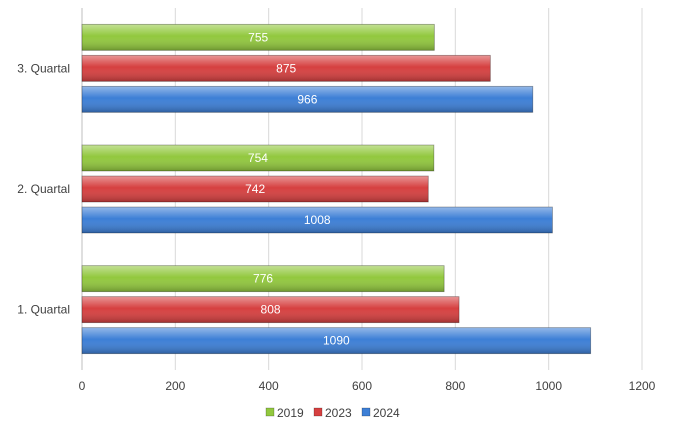  I want to click on data-label: 742, so click(255, 189).